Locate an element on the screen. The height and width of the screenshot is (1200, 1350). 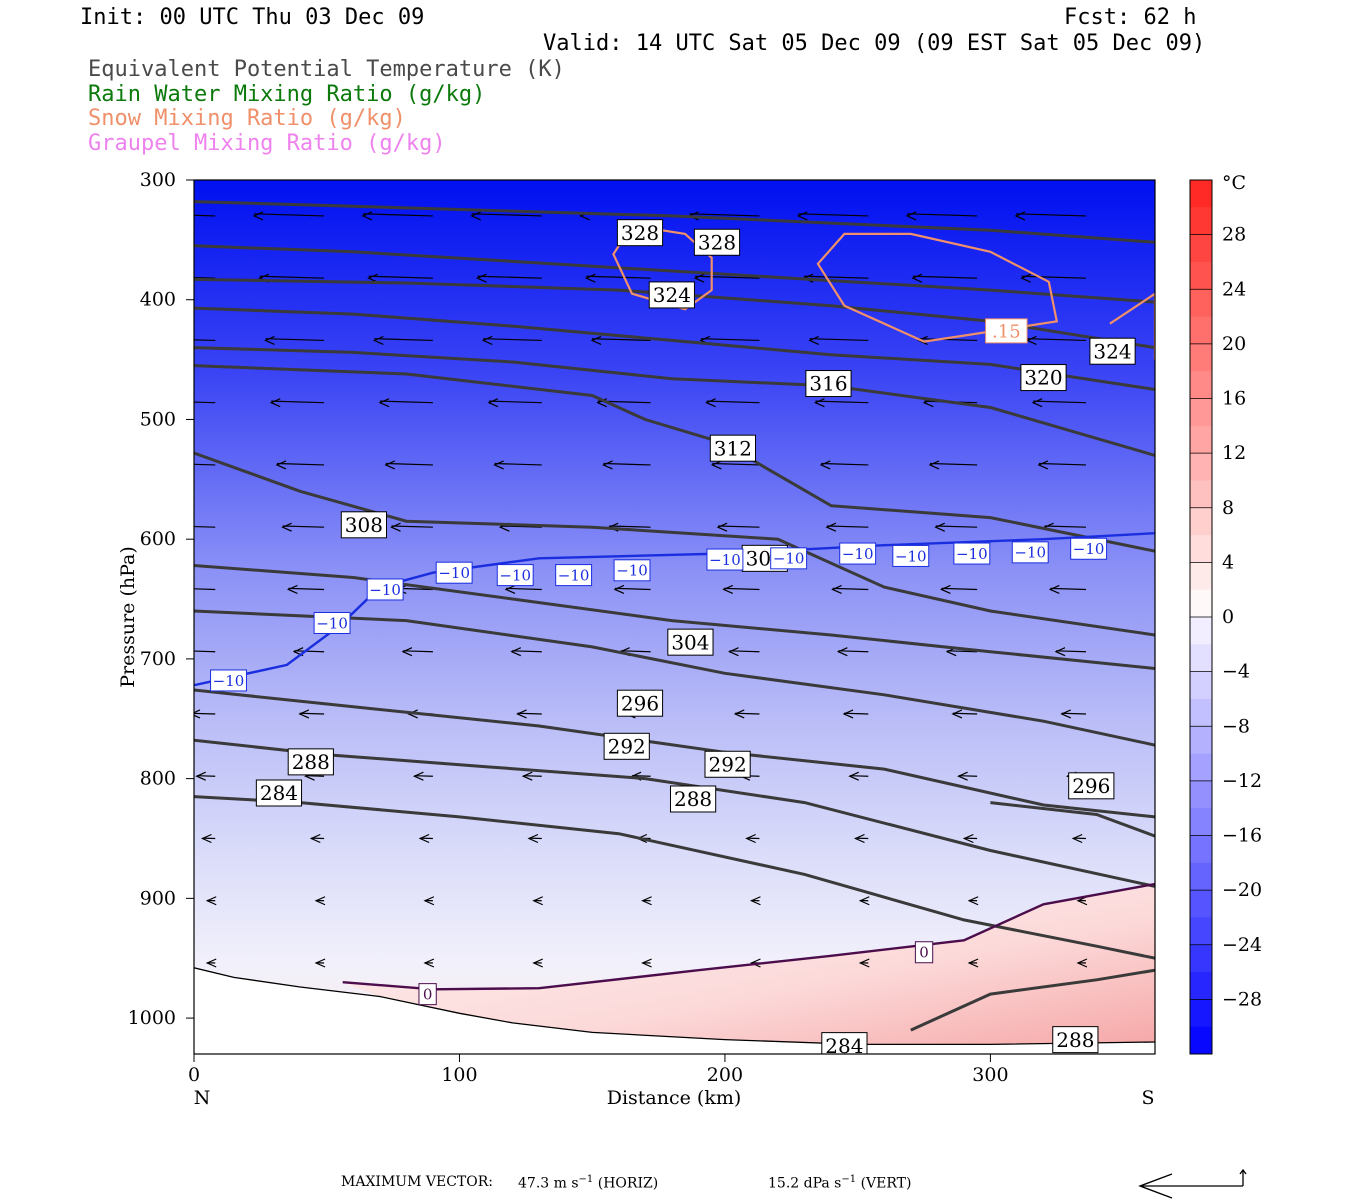
contour-label: .15 is located at coordinates (1006, 331).